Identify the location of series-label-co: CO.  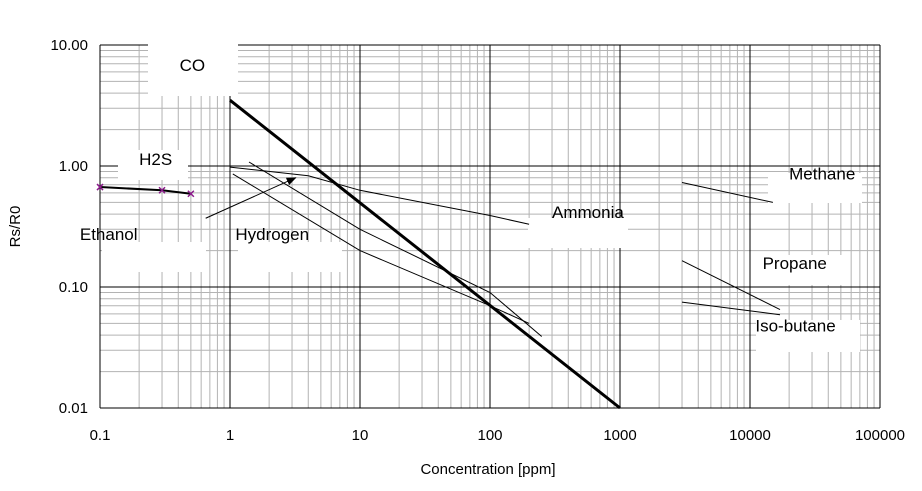
(193, 65).